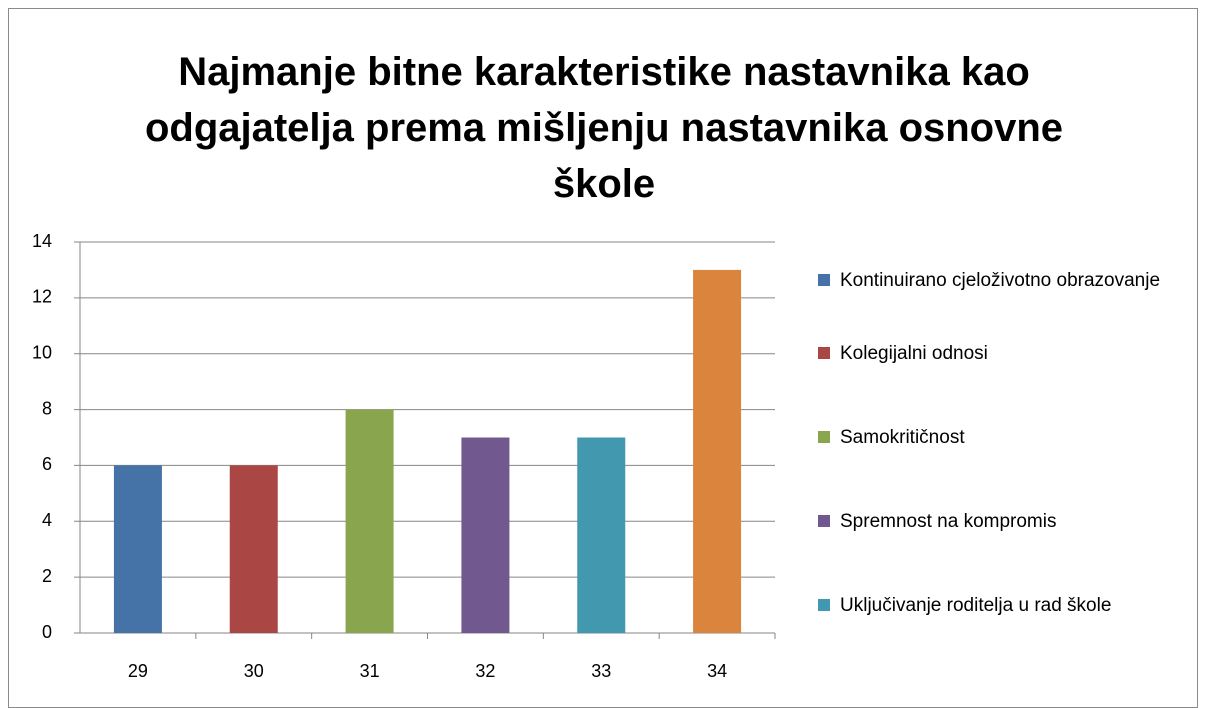 The image size is (1208, 708). What do you see at coordinates (1000, 280) in the screenshot?
I see `legend-label: Kontinuirano cjeloživotno obrazovanje` at bounding box center [1000, 280].